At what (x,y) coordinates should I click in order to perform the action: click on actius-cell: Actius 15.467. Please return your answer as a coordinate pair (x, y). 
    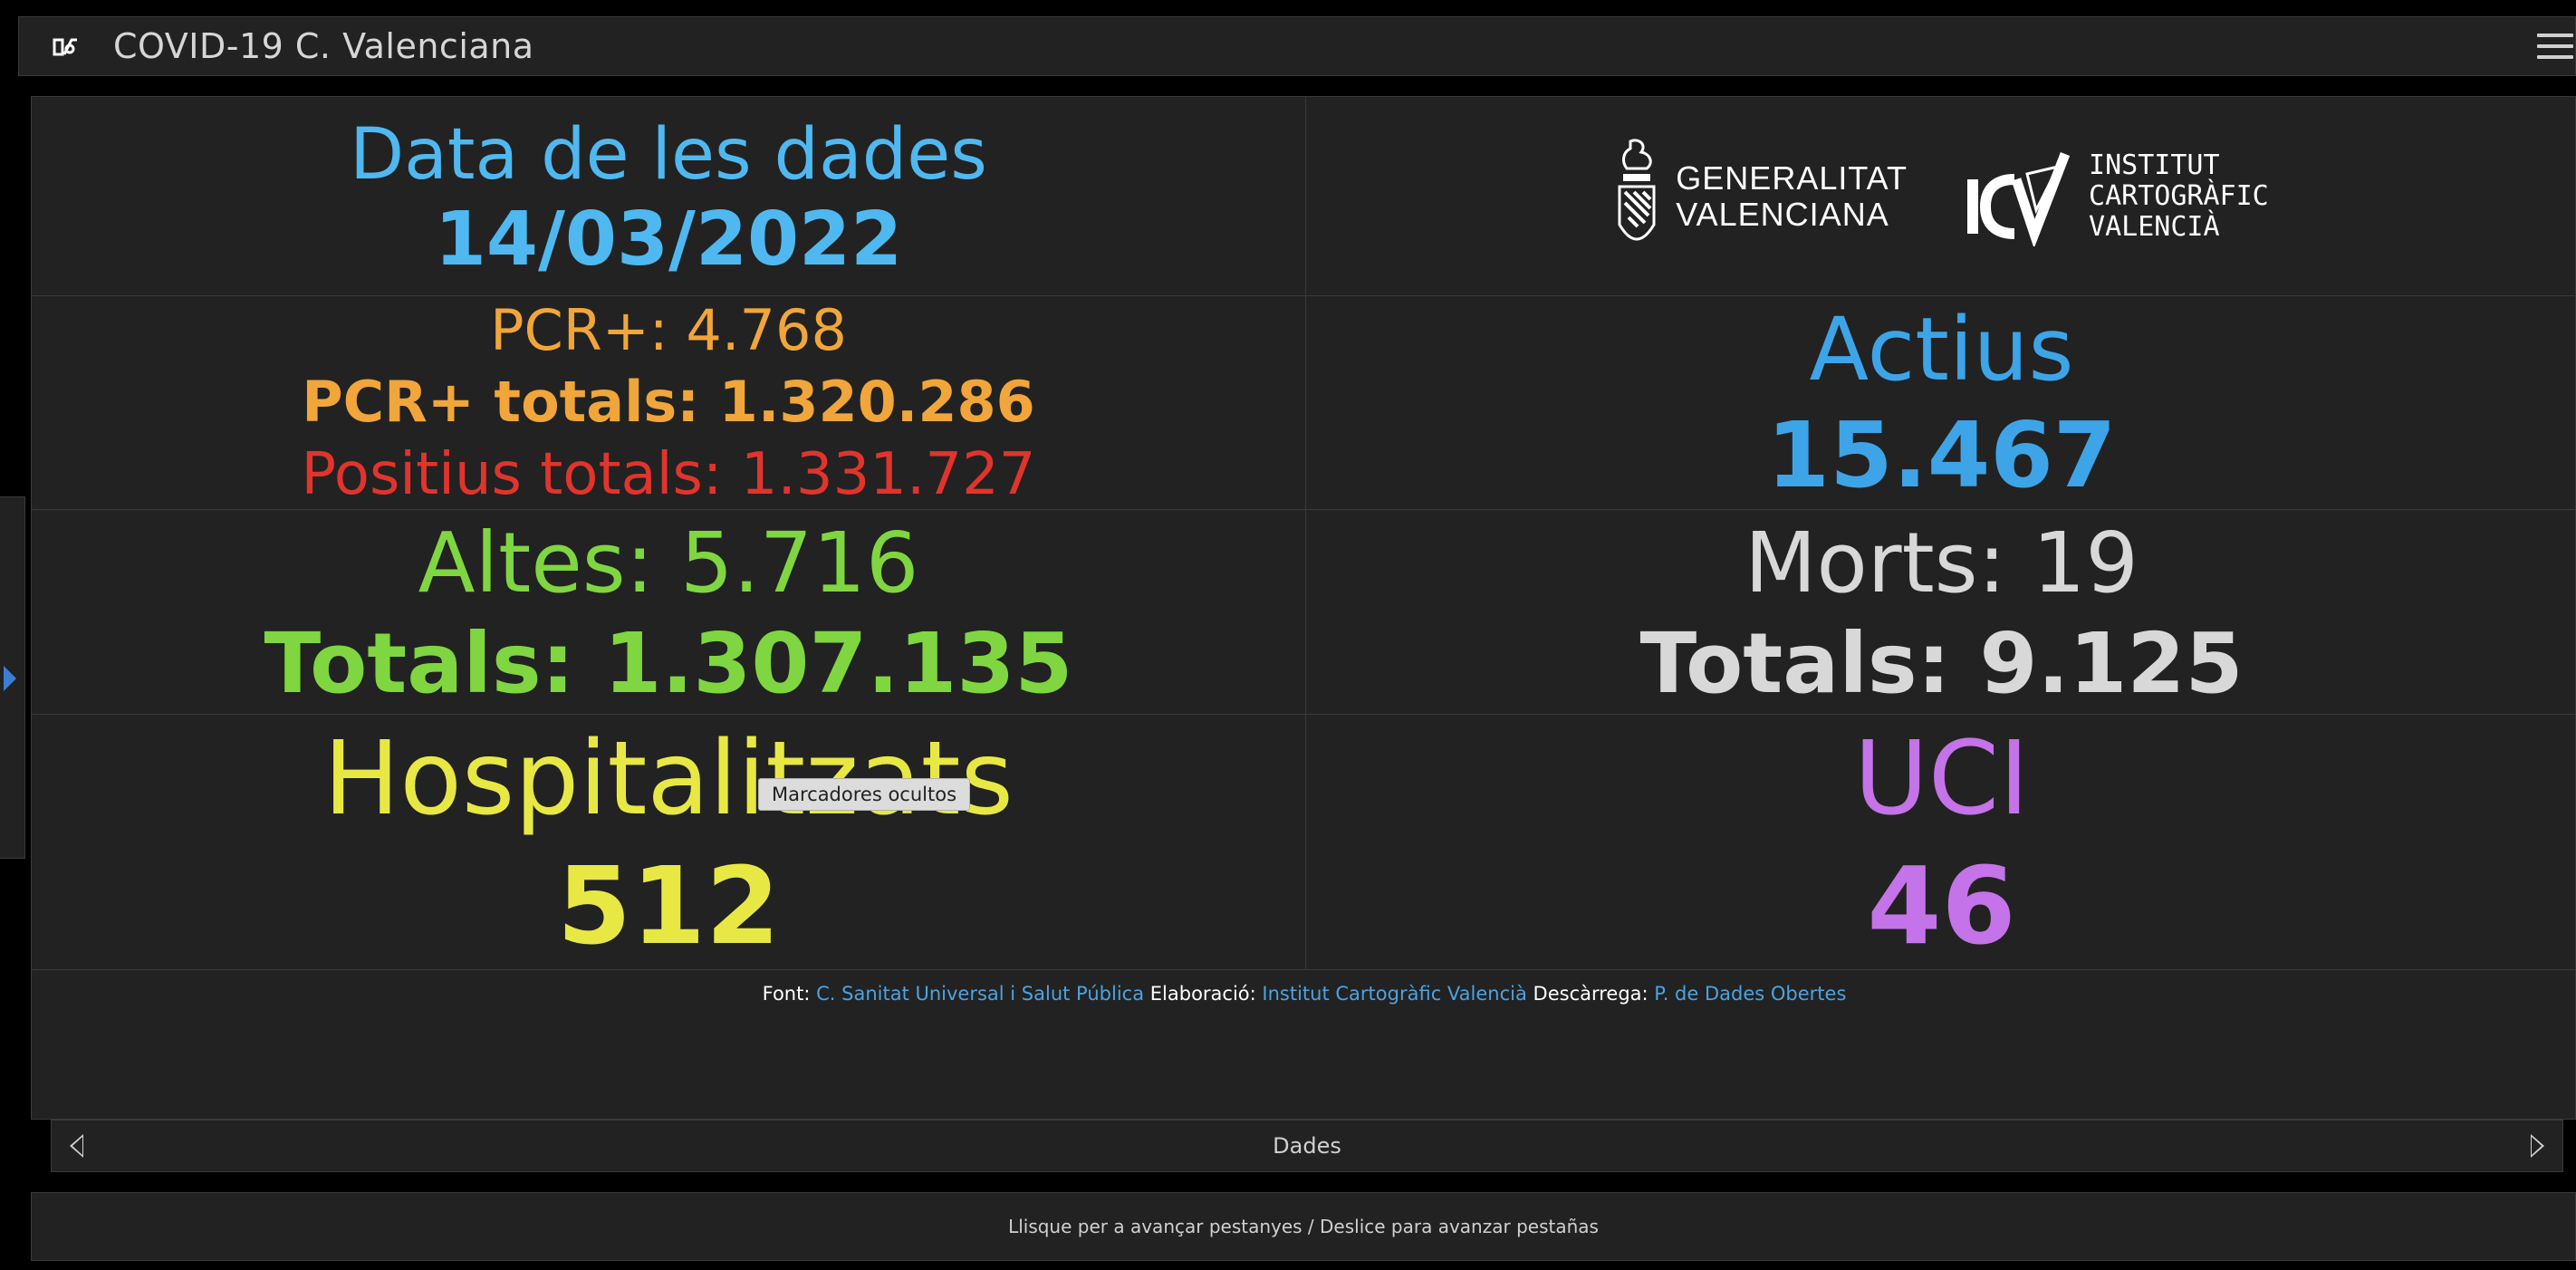
    Looking at the image, I should click on (1941, 403).